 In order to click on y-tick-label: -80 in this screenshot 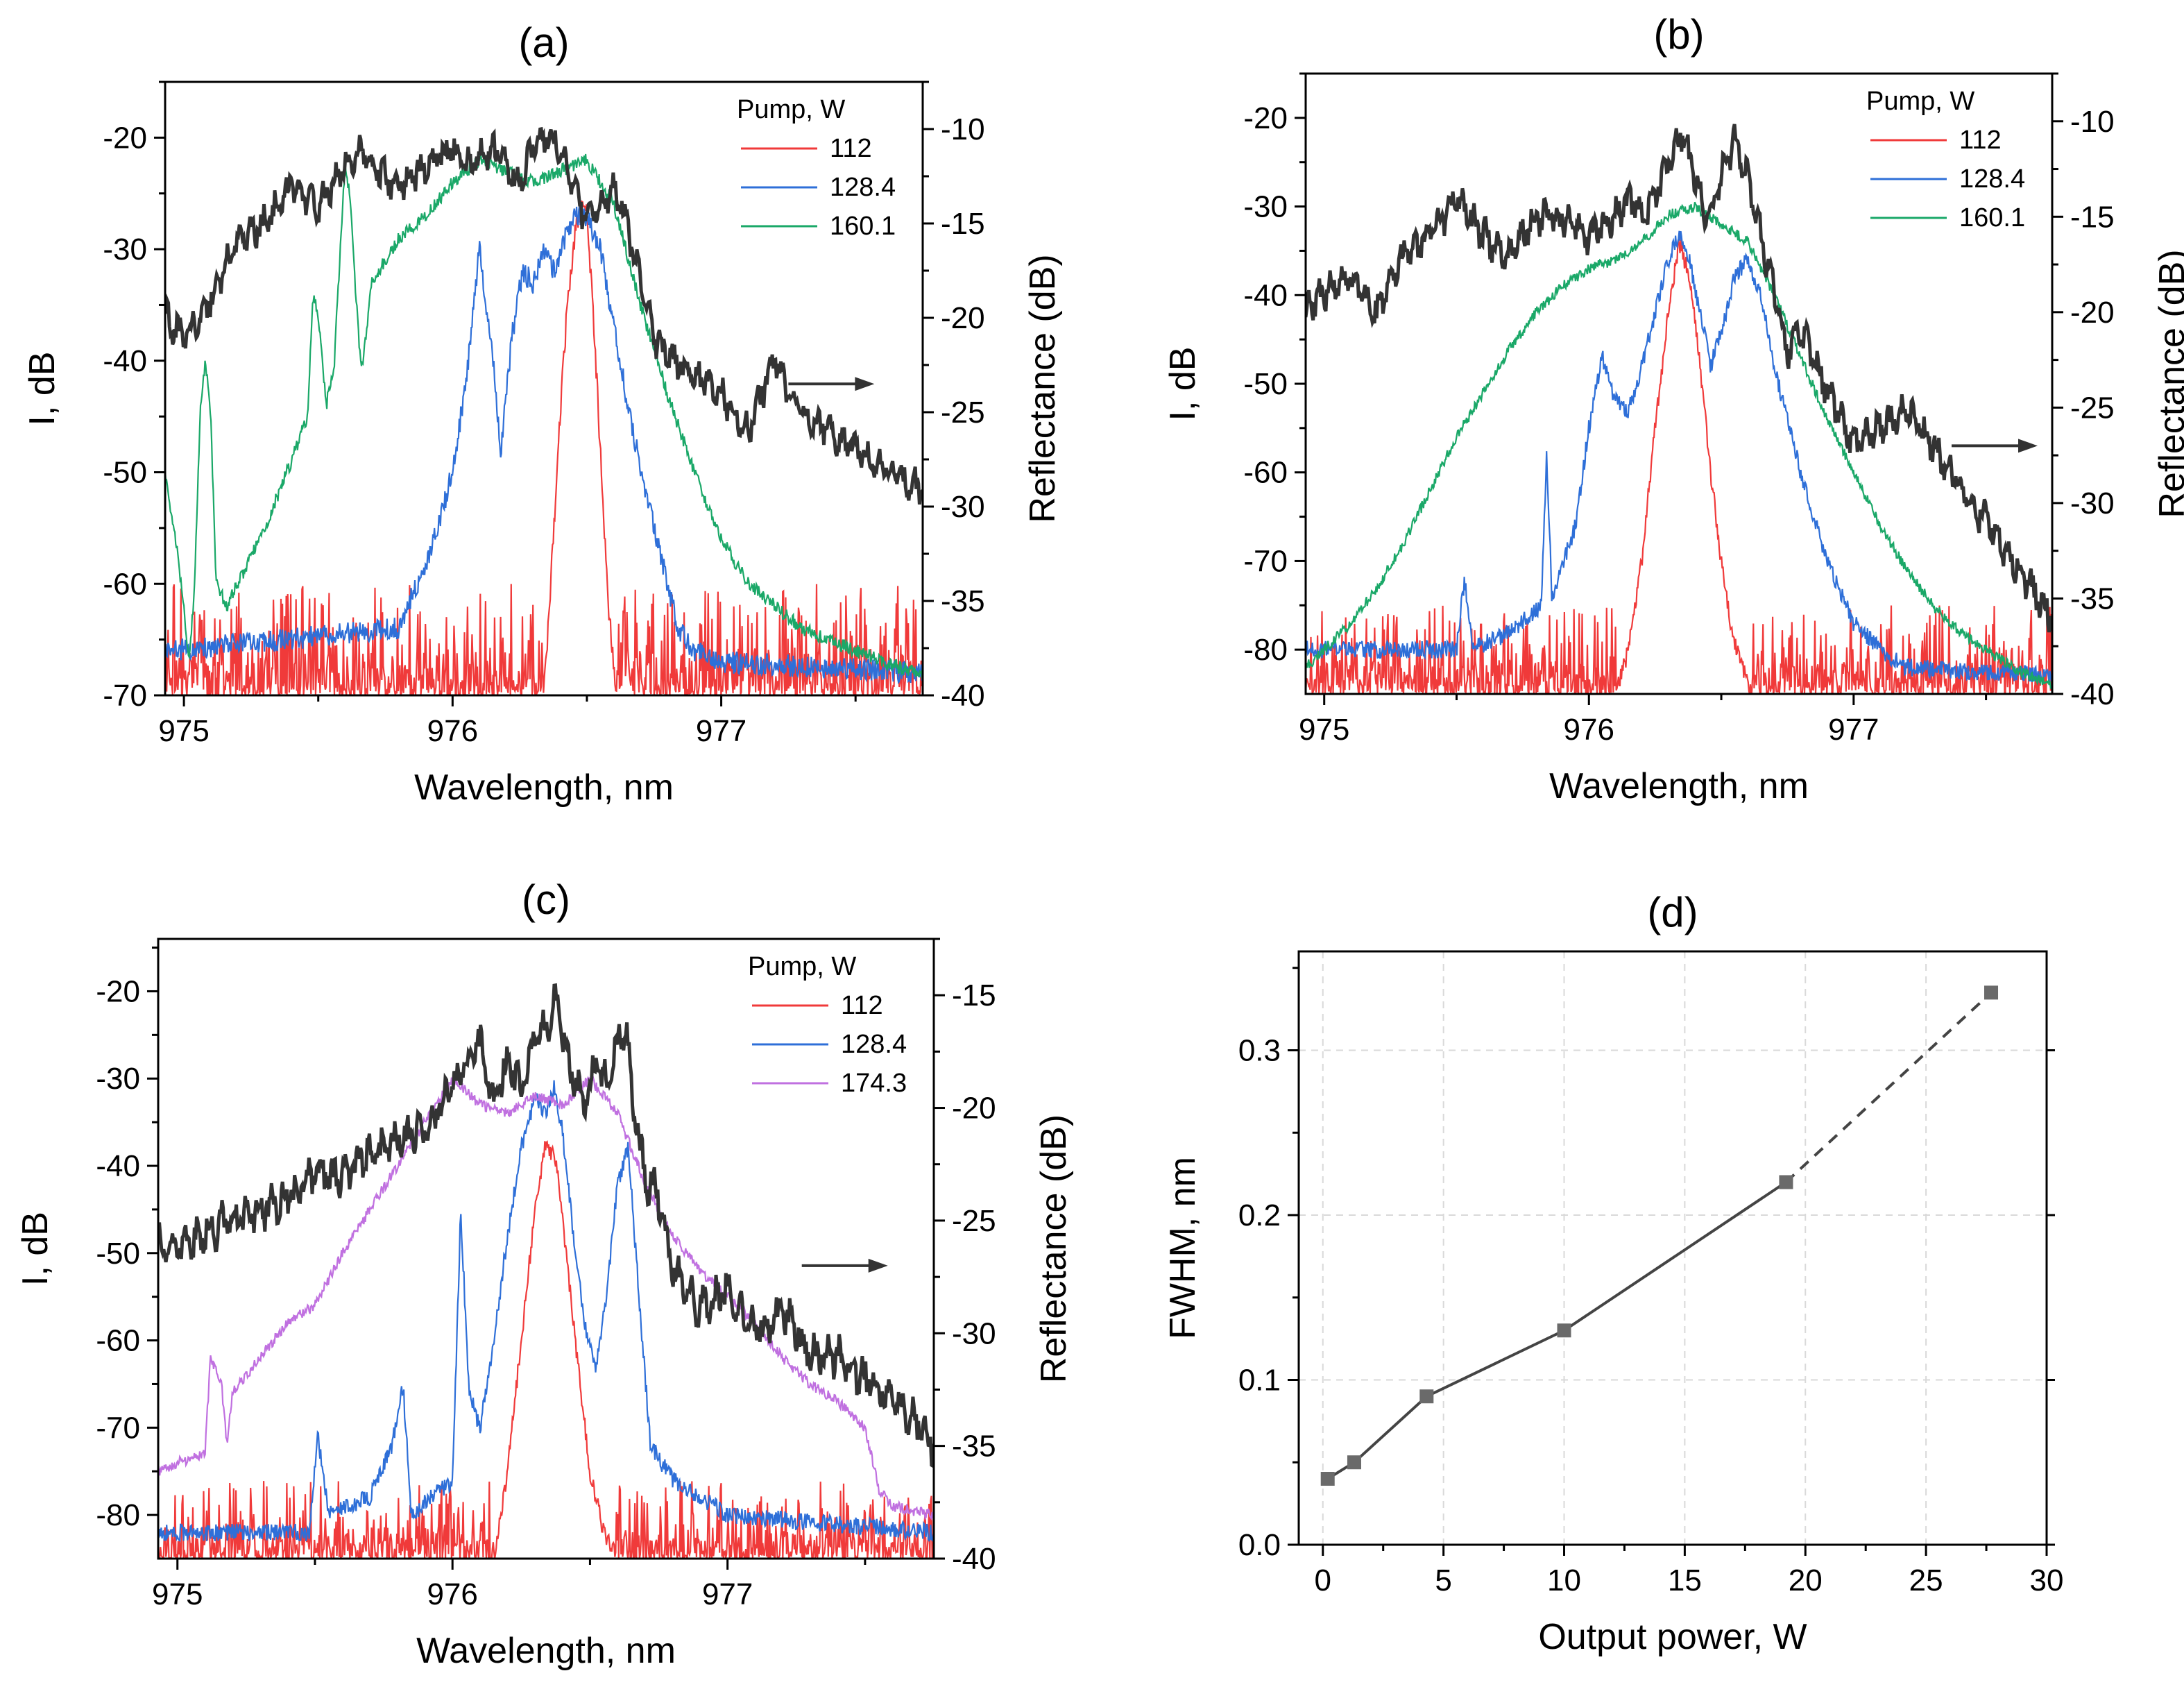, I will do `click(1265, 650)`.